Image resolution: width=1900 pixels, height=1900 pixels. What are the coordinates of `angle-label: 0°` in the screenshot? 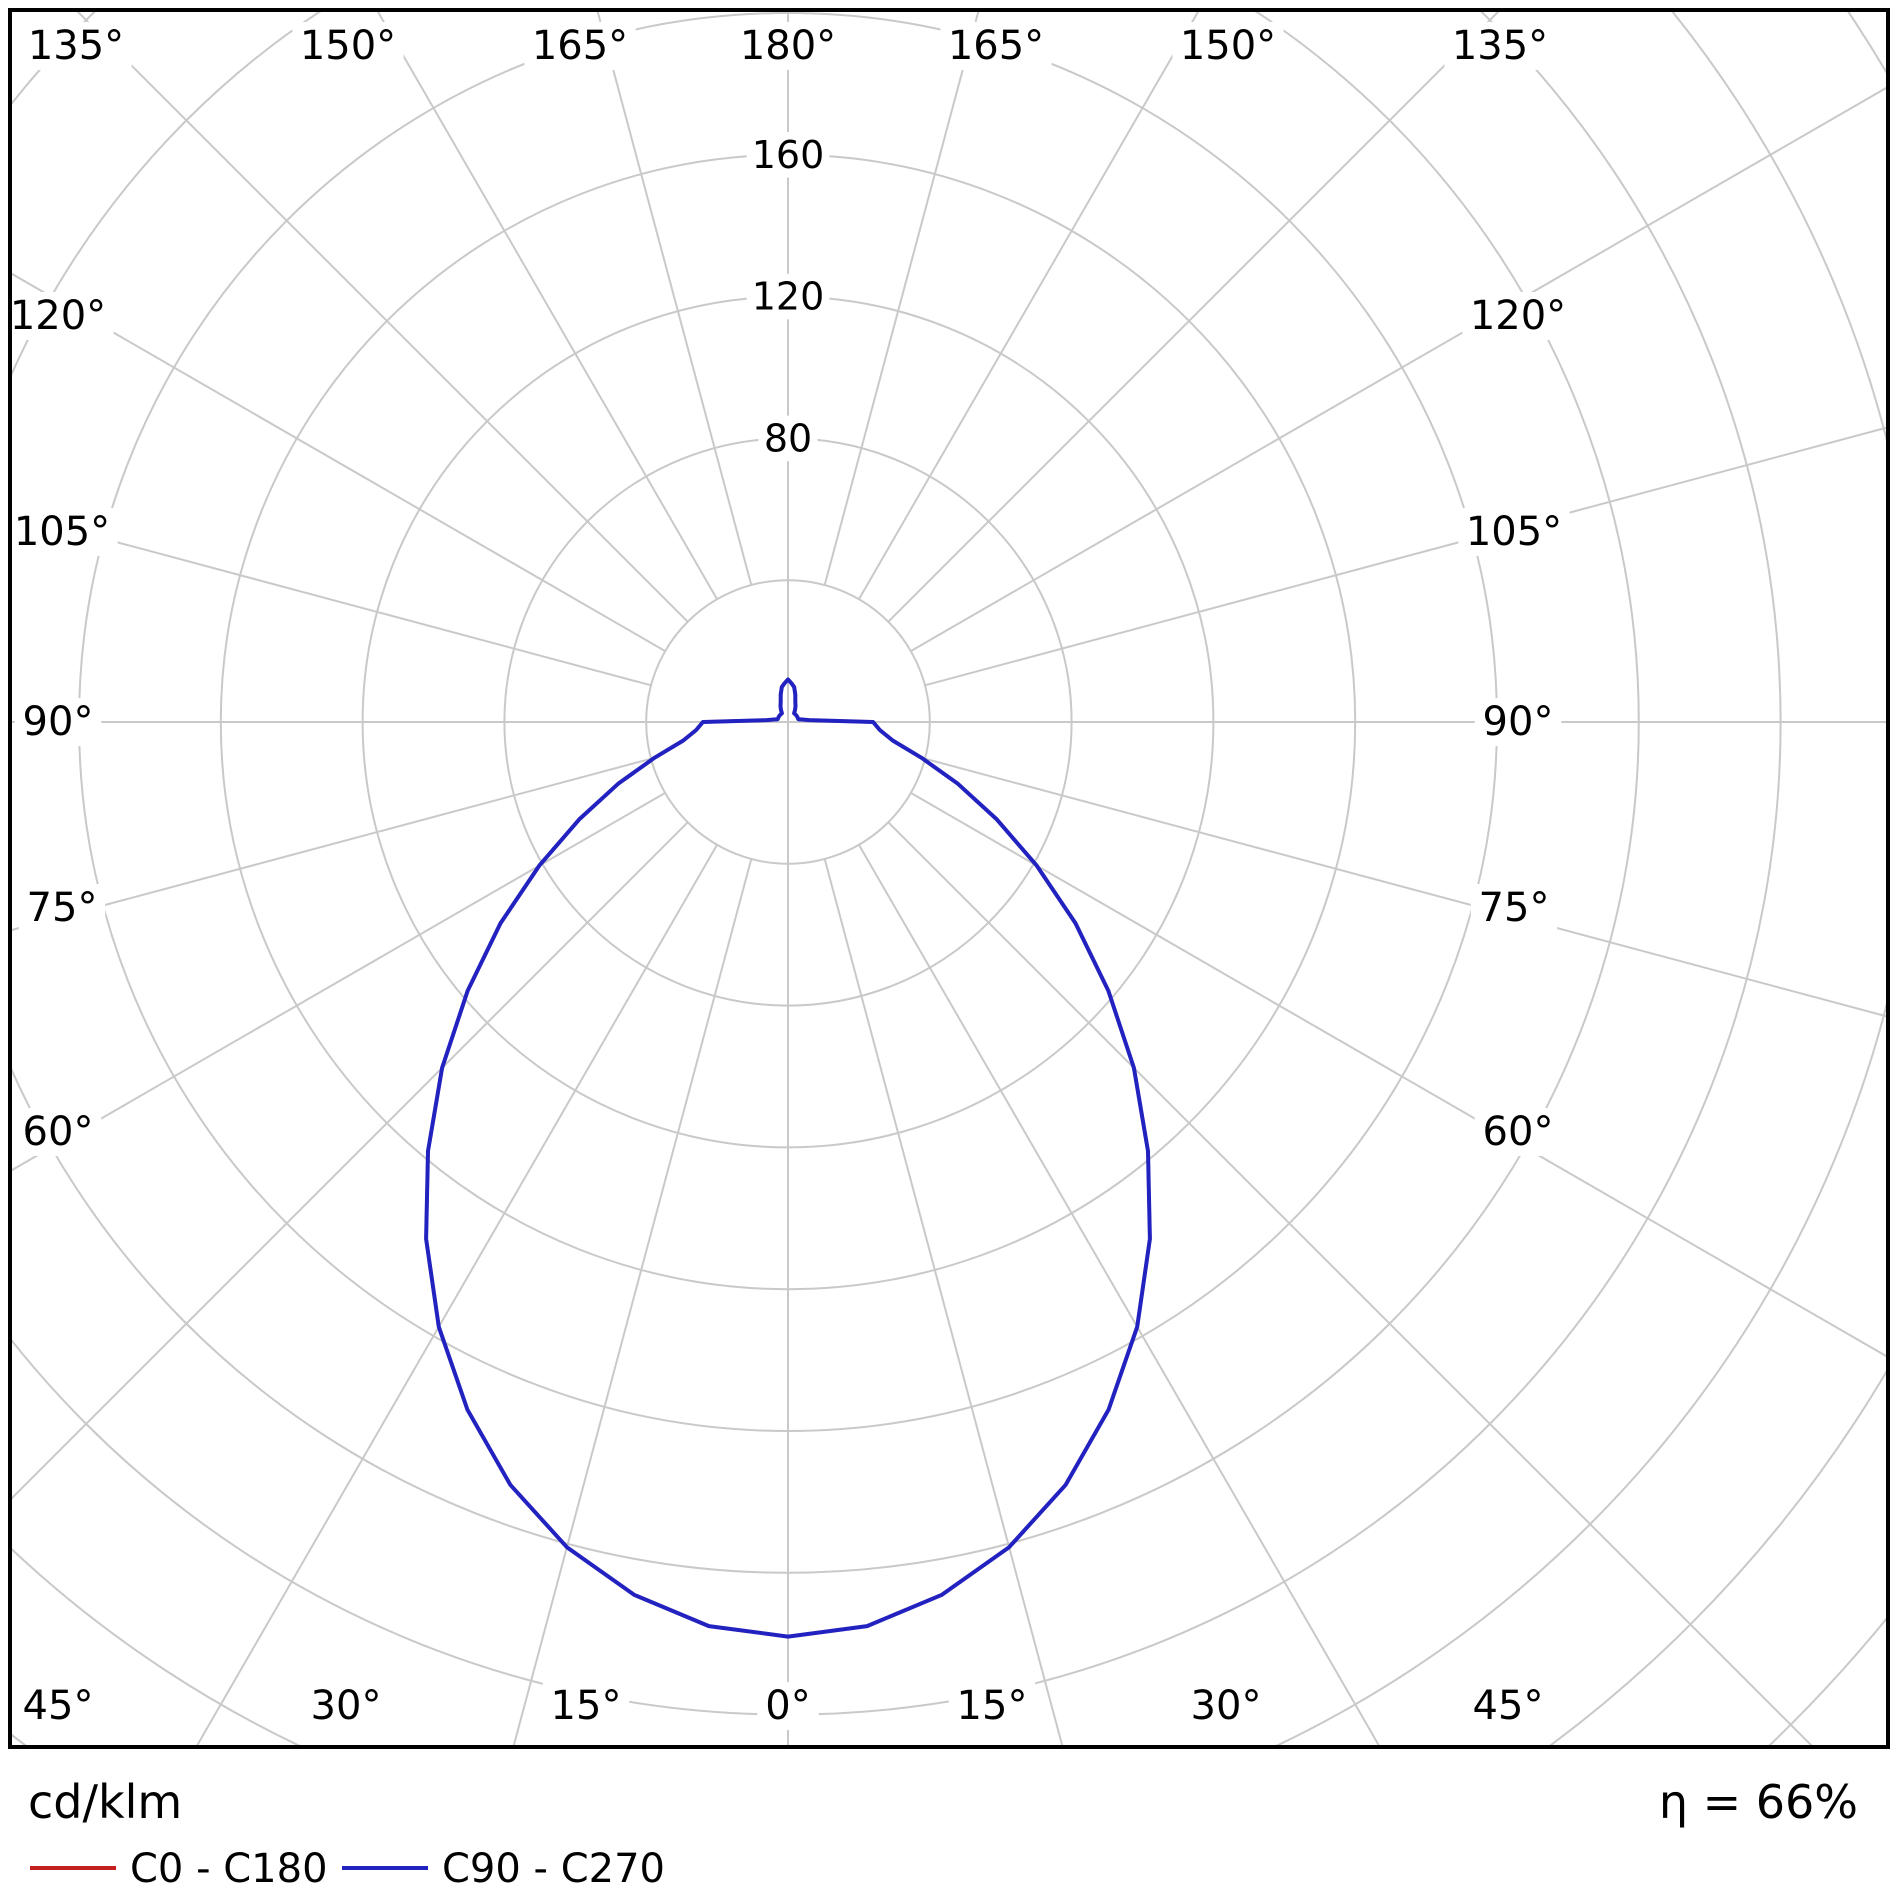 It's located at (787, 1706).